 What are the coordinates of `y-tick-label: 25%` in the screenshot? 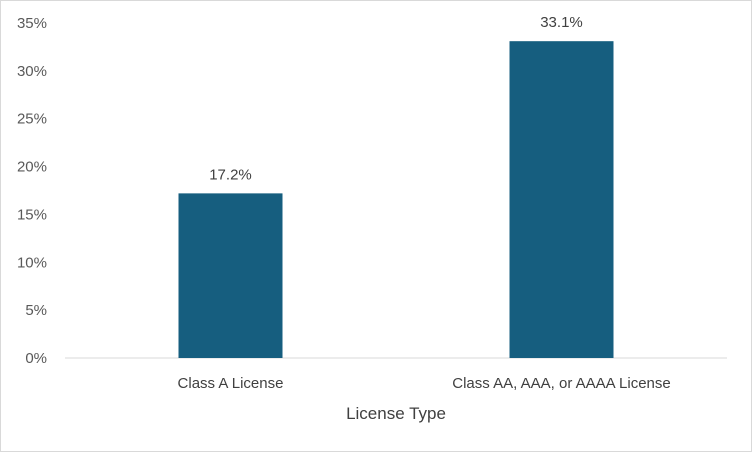 It's located at (32, 119).